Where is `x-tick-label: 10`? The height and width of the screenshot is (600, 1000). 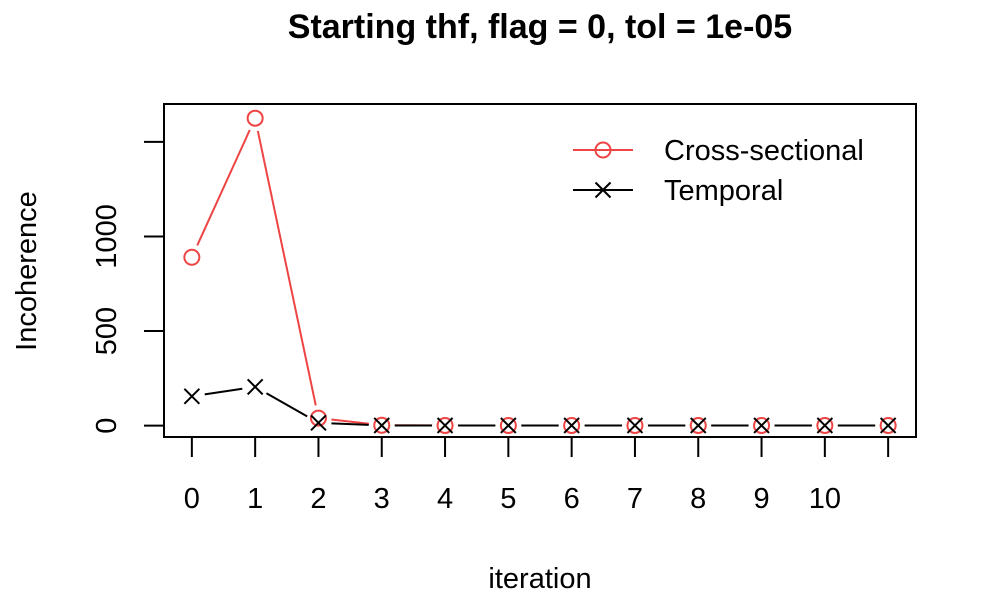 x-tick-label: 10 is located at coordinates (825, 499).